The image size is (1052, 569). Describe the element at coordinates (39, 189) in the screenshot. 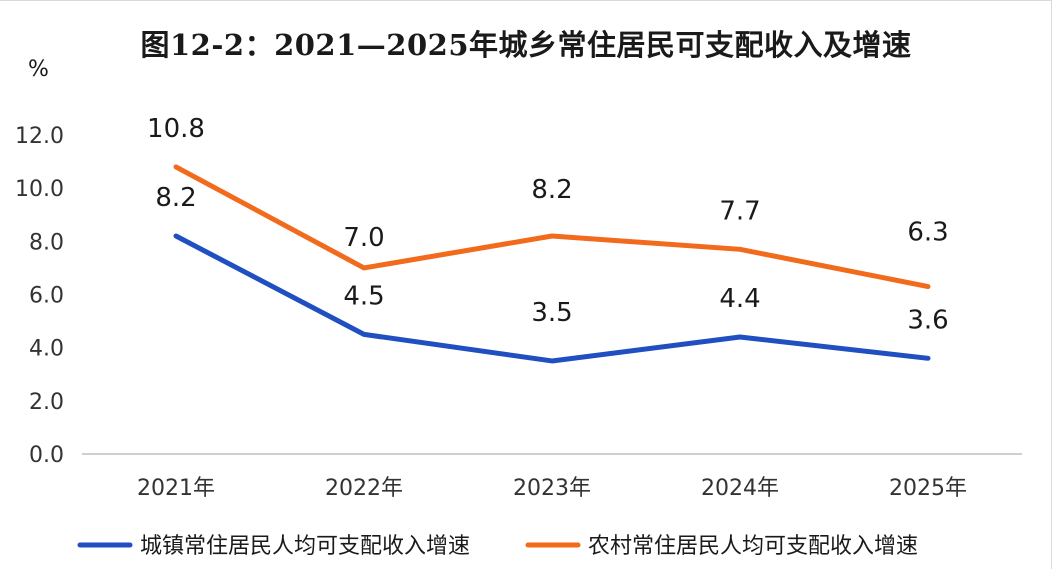

I see `y-tick-label: 10.0` at that location.